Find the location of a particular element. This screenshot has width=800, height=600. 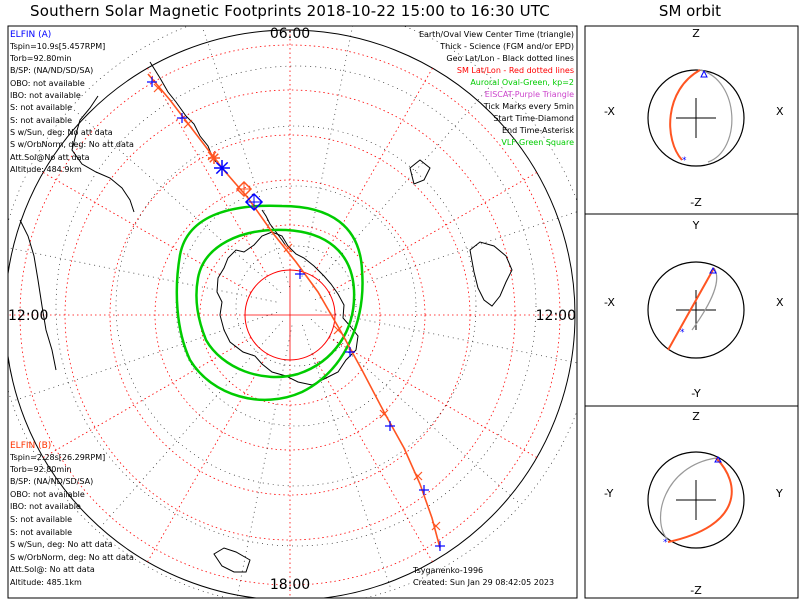

orbit-axis-top: Z is located at coordinates (696, 33).